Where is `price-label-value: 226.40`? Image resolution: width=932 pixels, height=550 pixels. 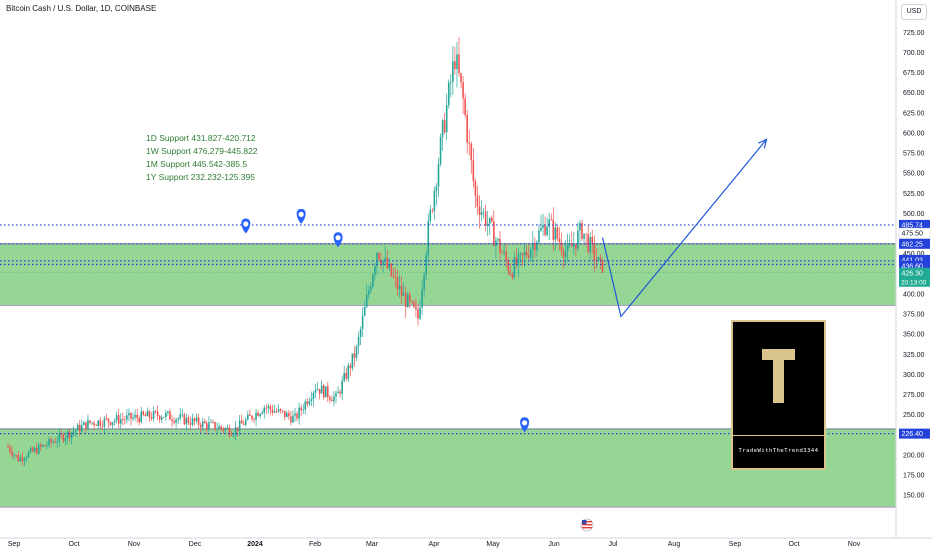
price-label-value: 226.40 is located at coordinates (913, 434).